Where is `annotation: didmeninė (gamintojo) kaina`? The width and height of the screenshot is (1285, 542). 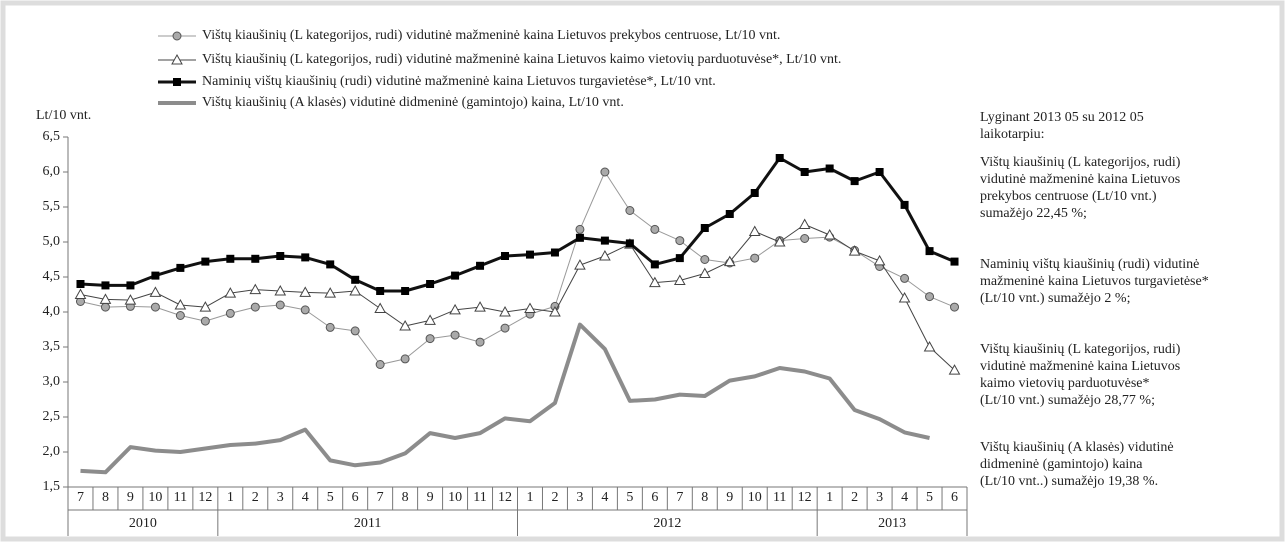
annotation: didmeninė (gamintojo) kaina is located at coordinates (1061, 464).